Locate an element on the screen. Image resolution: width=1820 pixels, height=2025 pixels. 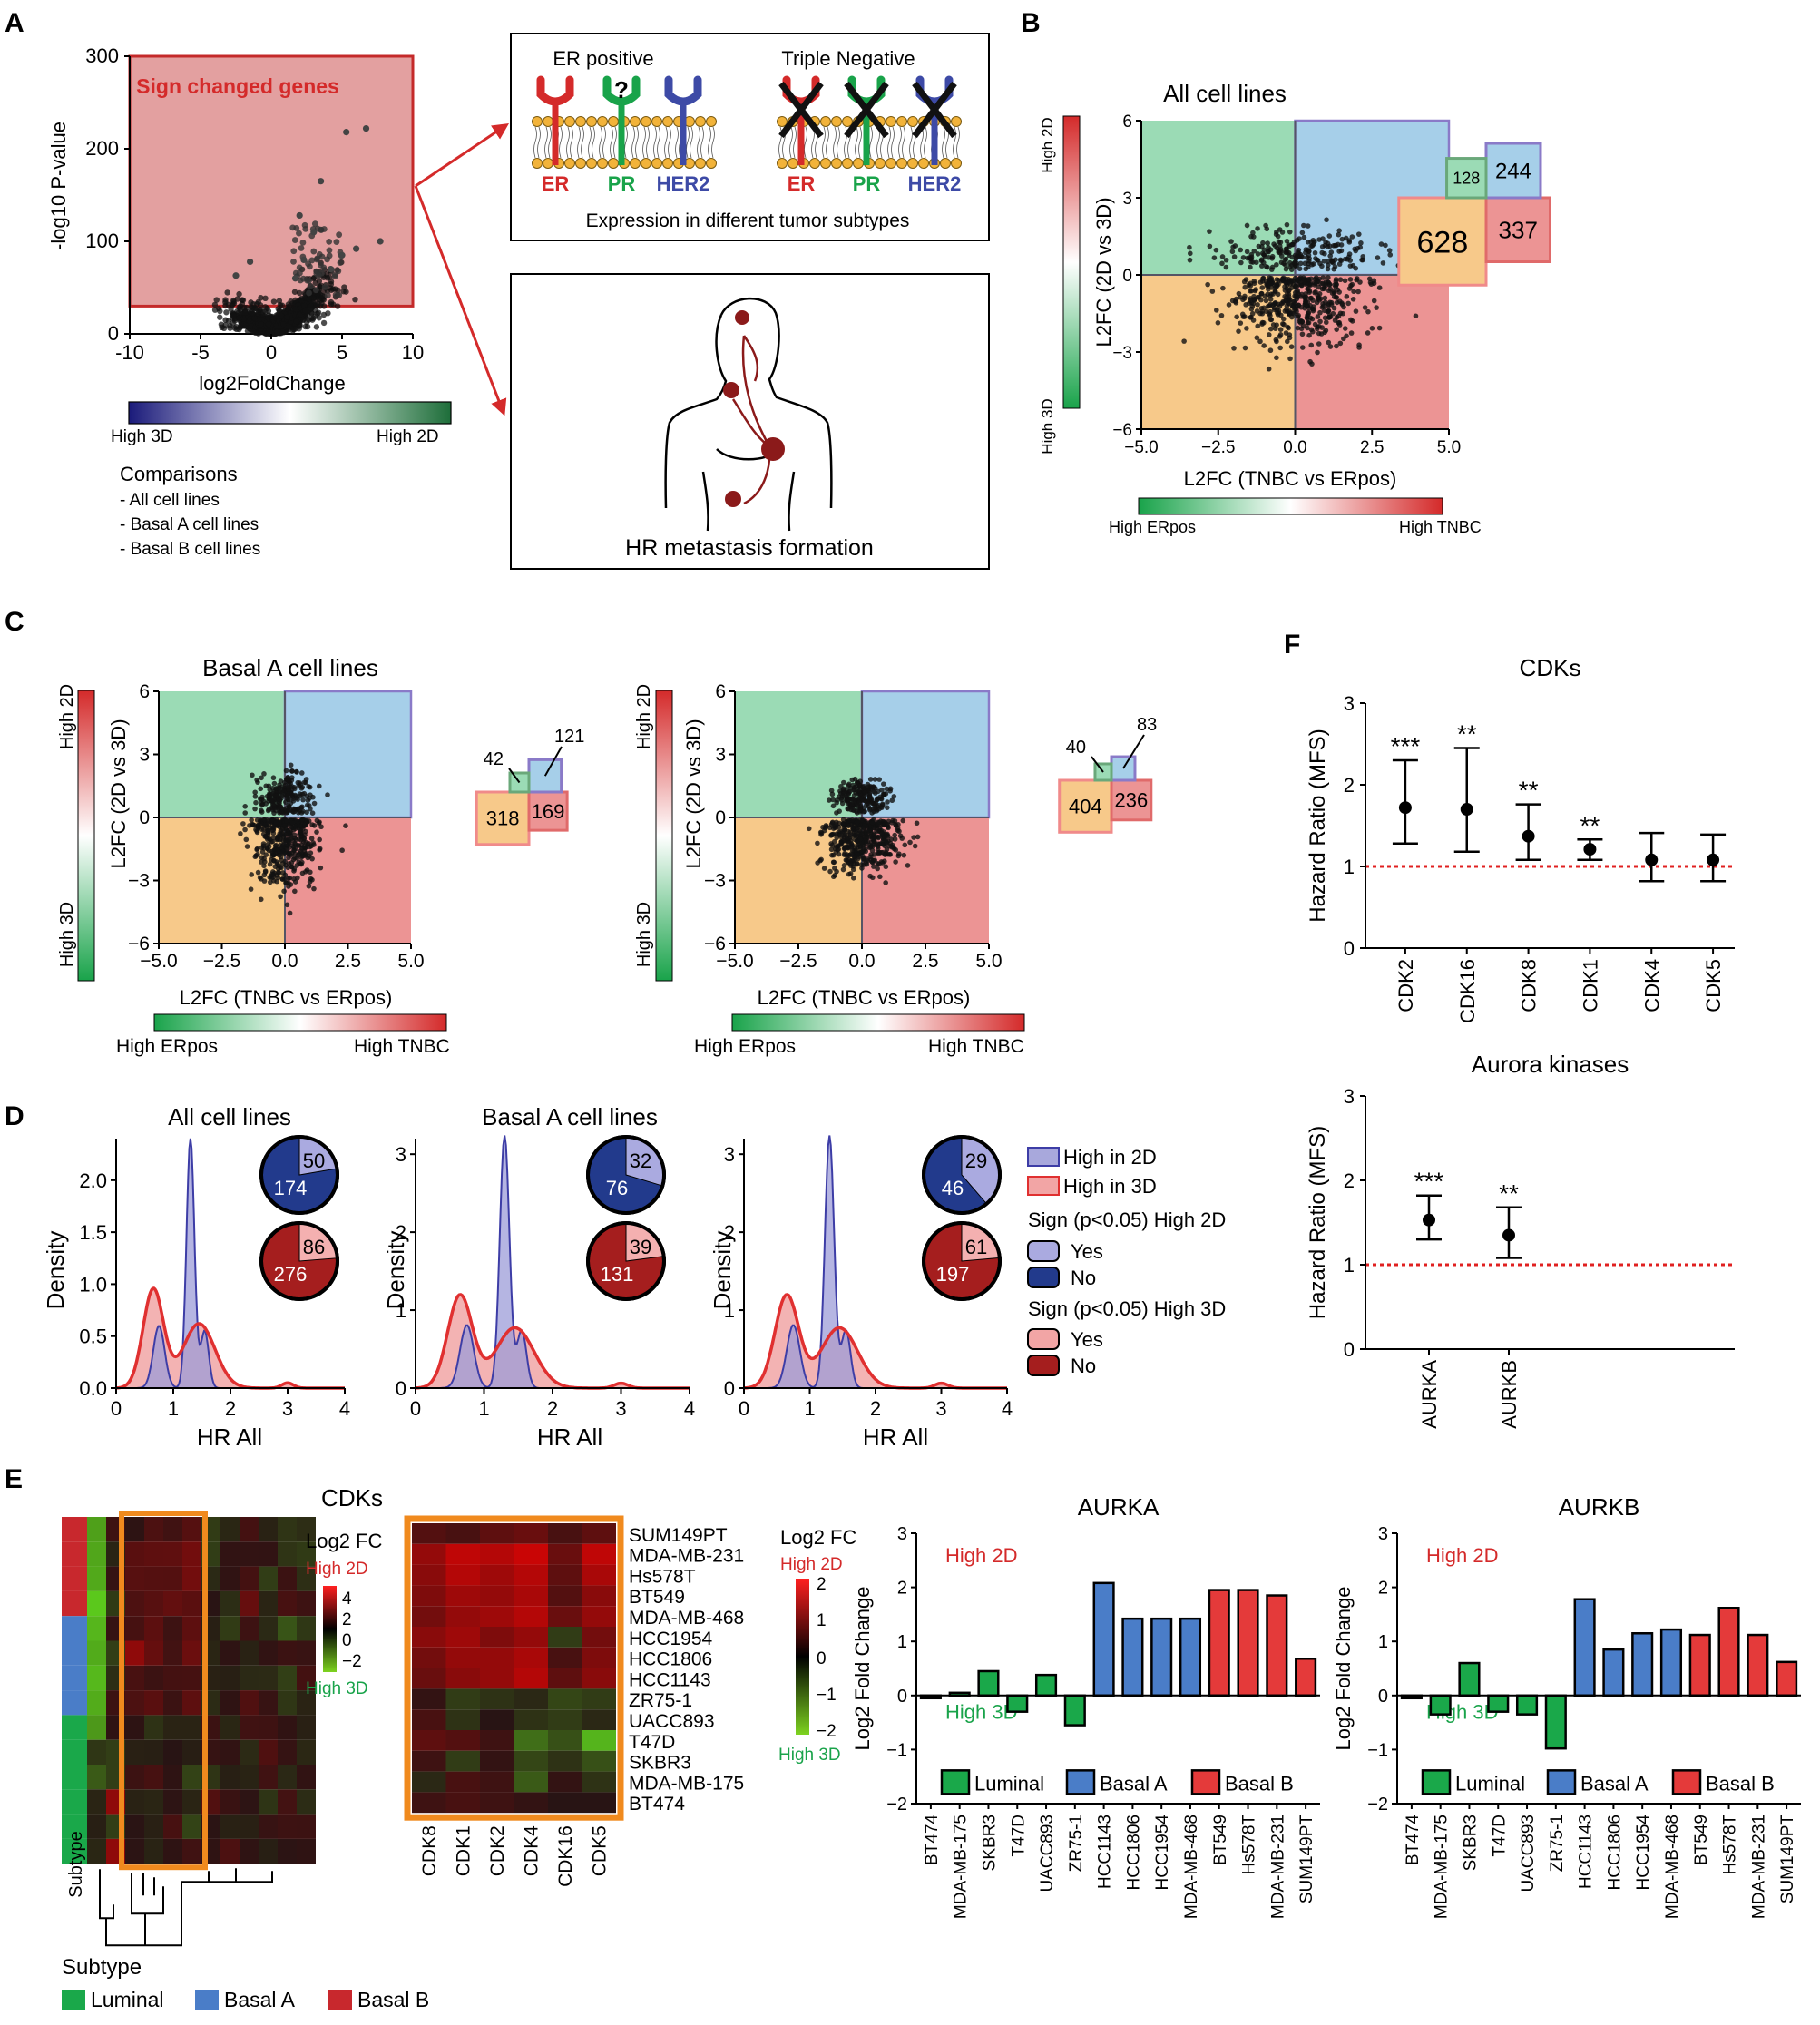
panel-letter-c: C is located at coordinates (14, 622).